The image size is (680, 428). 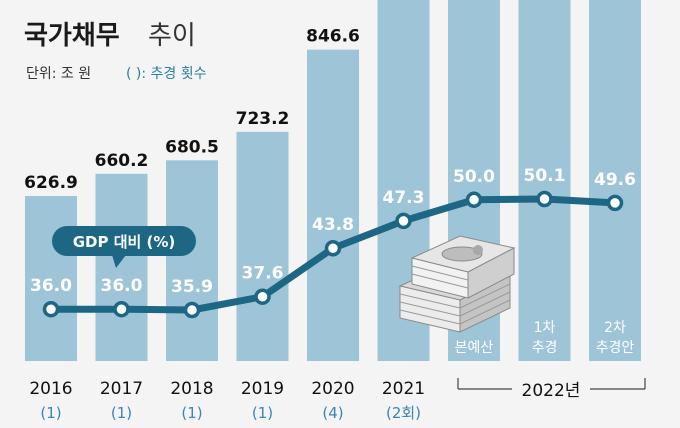 I want to click on x-sub-label-4: (4), so click(x=332, y=413).